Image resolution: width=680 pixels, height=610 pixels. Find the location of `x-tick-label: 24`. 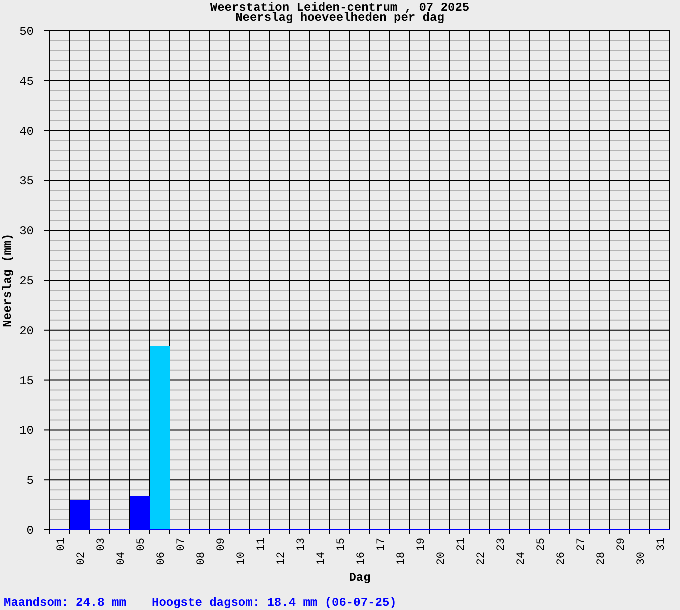

x-tick-label: 24 is located at coordinates (522, 559).